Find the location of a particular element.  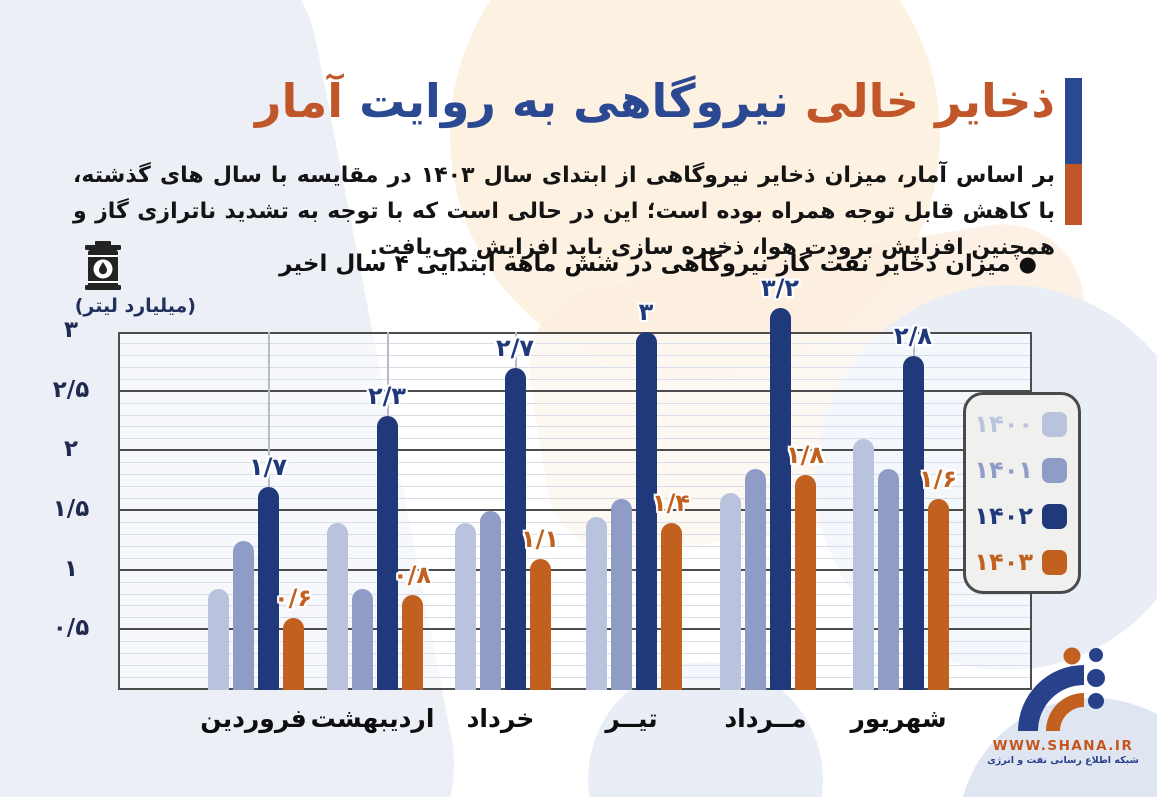

x-axis-label-شهریور: شهریور is located at coordinates (898, 718).